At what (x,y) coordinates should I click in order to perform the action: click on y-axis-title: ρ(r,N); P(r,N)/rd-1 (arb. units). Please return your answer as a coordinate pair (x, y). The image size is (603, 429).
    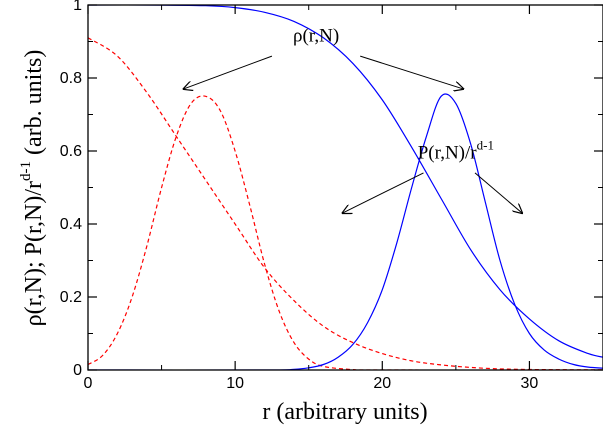
    Looking at the image, I should click on (32, 188).